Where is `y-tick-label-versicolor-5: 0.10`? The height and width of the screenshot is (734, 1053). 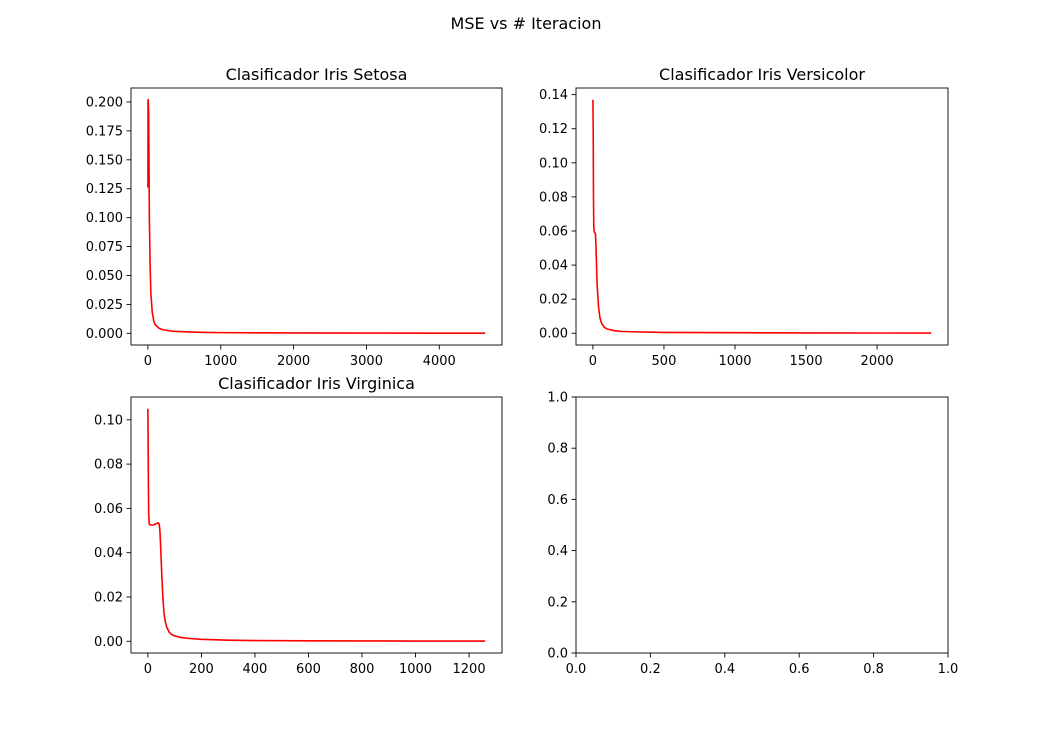 y-tick-label-versicolor-5: 0.10 is located at coordinates (553, 163).